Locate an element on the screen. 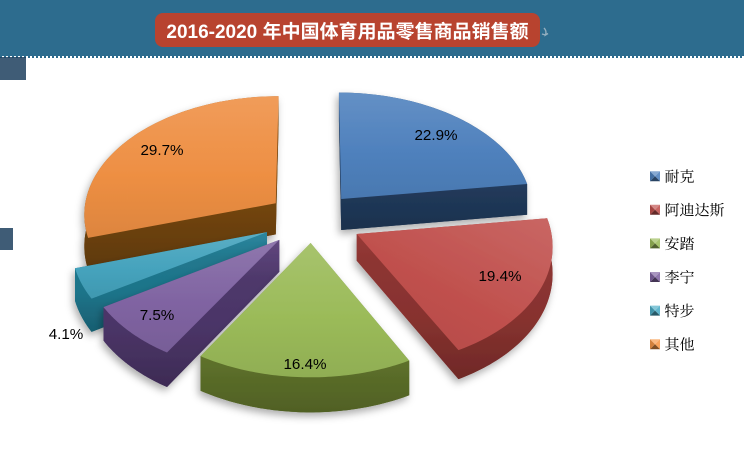  svg-text: 19.4% is located at coordinates (499, 276).